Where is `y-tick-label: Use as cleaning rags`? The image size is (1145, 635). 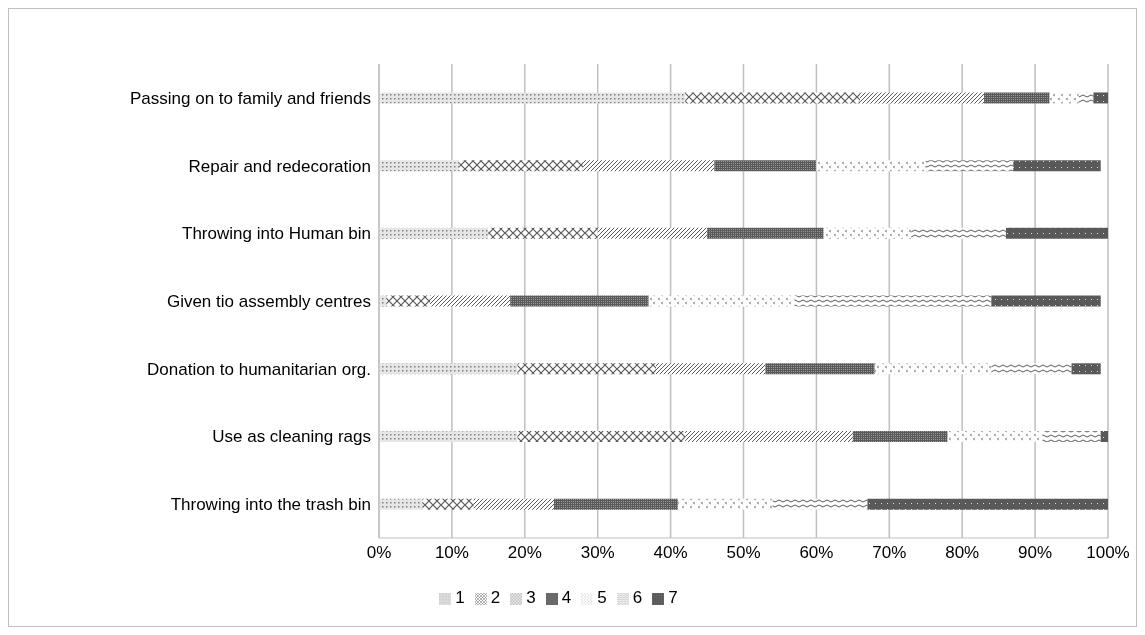 y-tick-label: Use as cleaning rags is located at coordinates (291, 437).